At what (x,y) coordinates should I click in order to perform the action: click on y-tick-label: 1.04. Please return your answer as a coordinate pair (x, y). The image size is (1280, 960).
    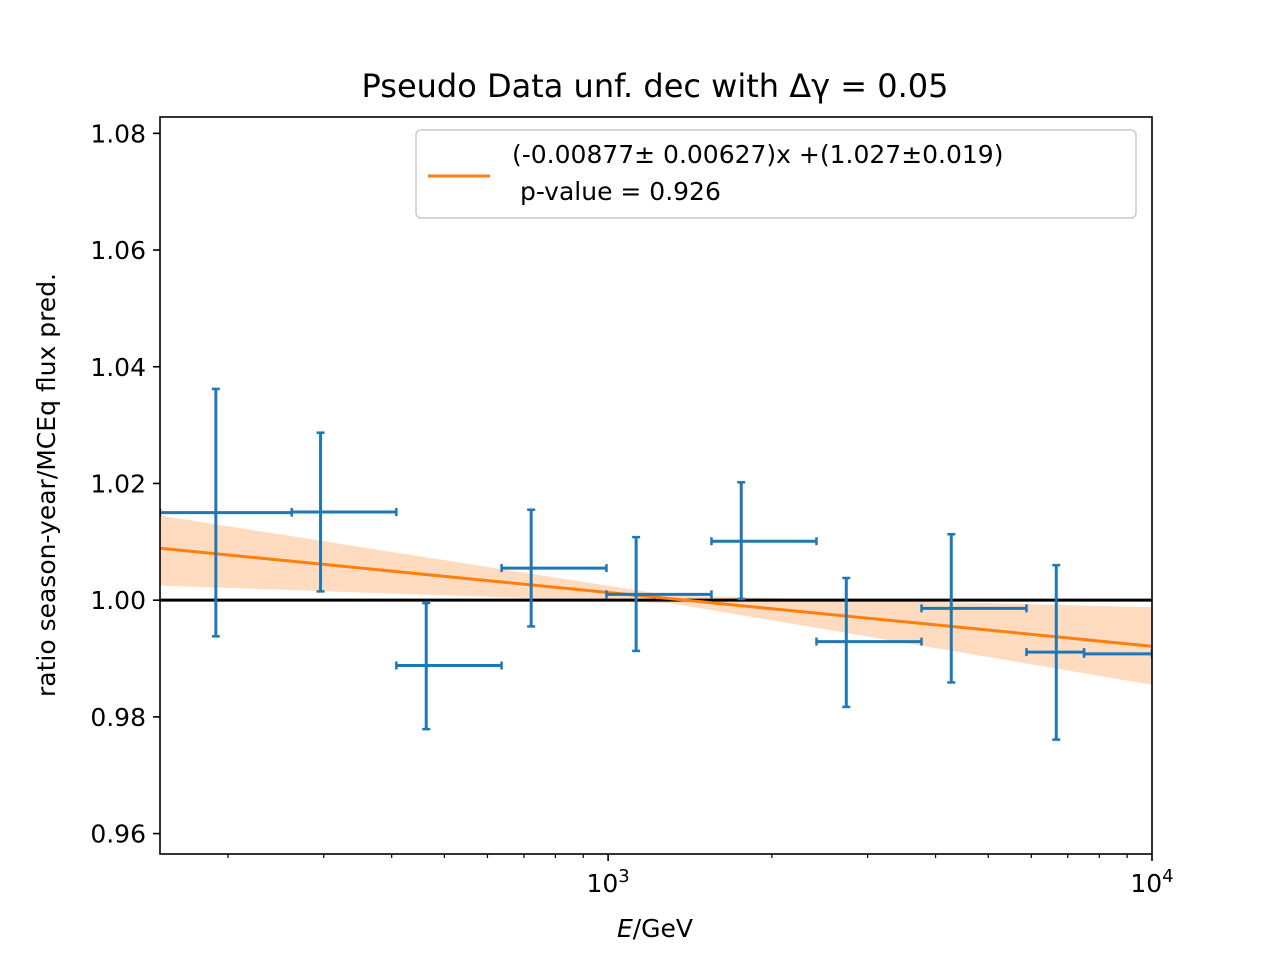
    Looking at the image, I should click on (118, 367).